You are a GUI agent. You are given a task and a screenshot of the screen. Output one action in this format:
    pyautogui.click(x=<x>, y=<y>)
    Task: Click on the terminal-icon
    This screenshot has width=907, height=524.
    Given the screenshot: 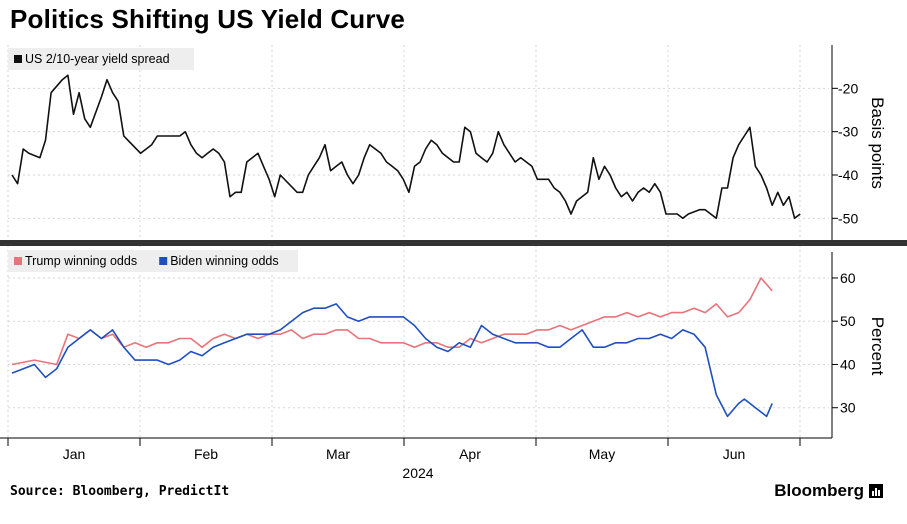 What is the action you would take?
    pyautogui.click(x=876, y=491)
    